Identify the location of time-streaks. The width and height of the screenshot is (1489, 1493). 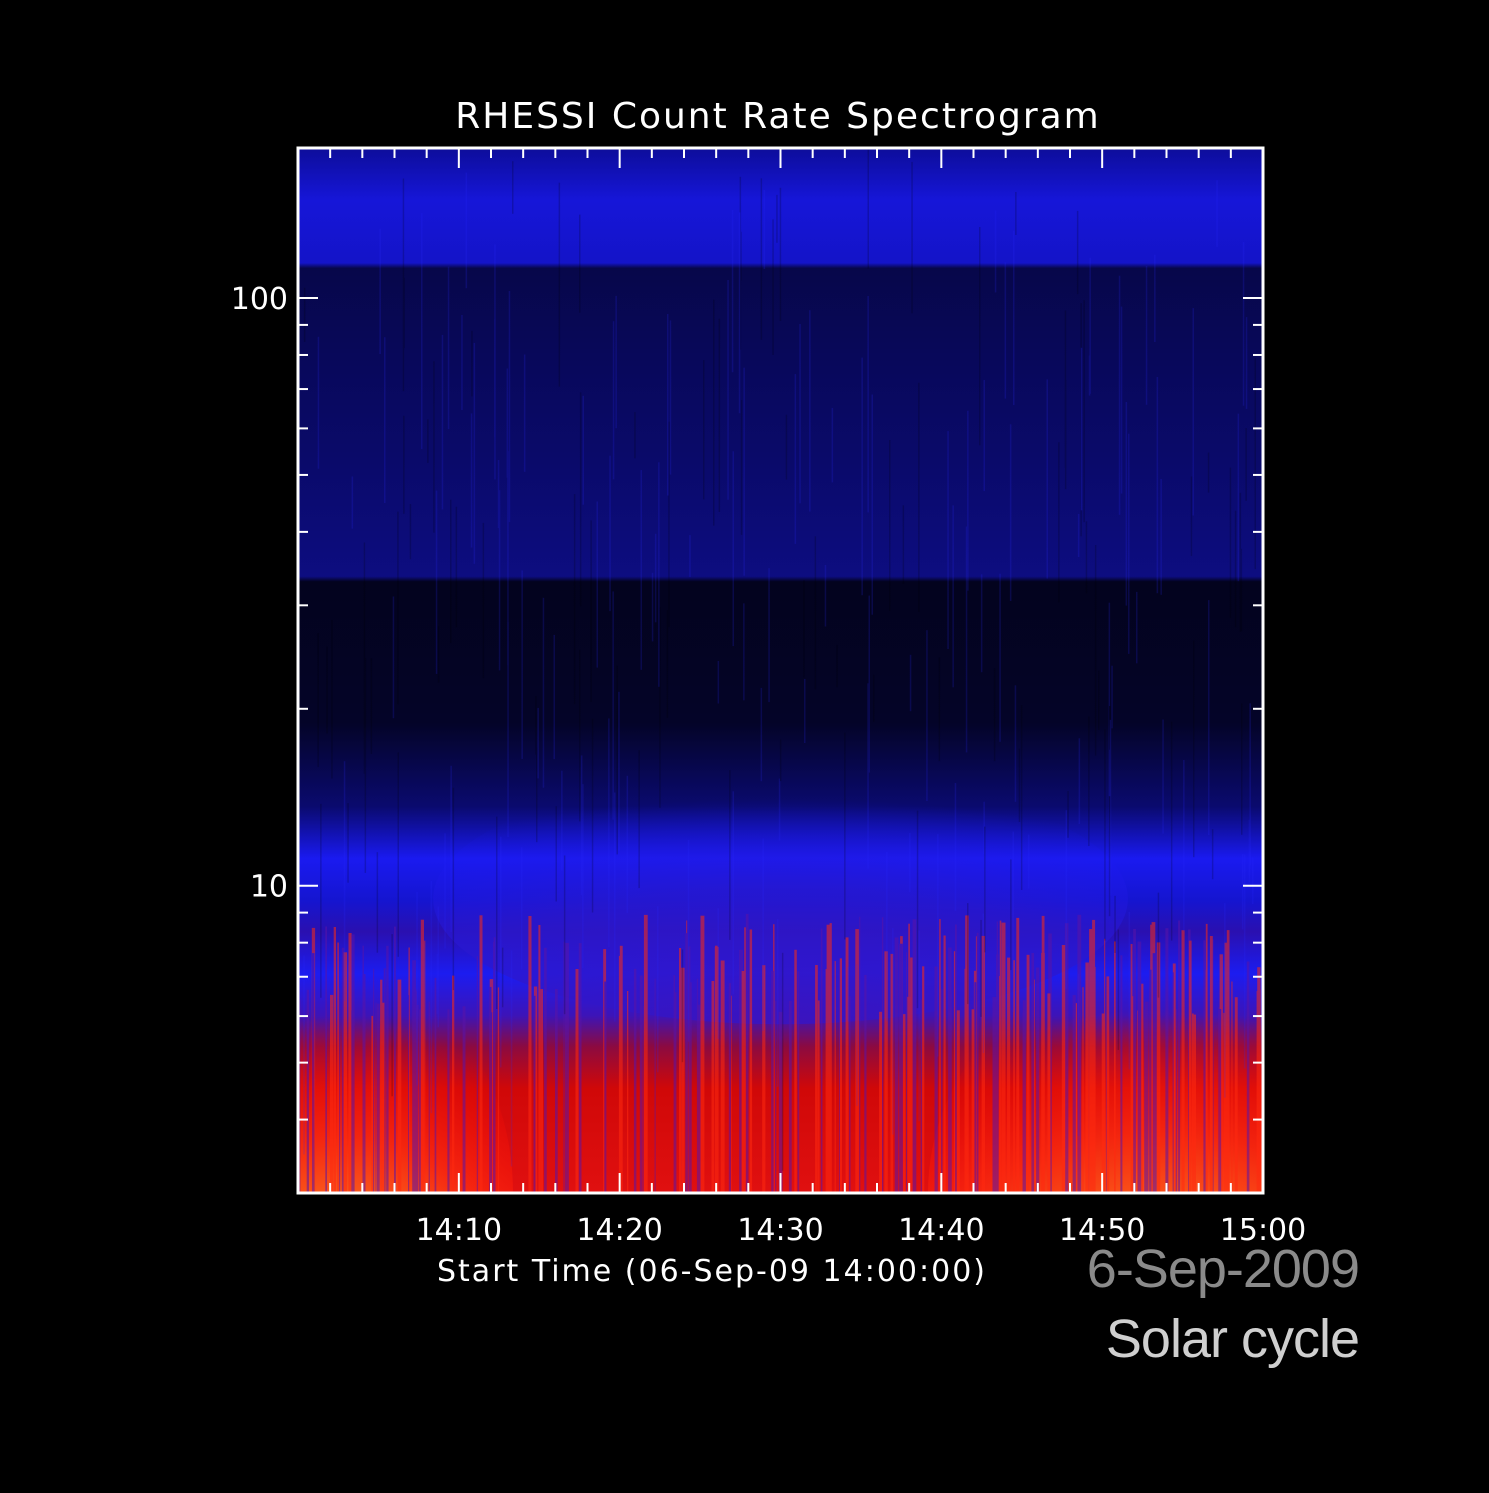
(779, 1053).